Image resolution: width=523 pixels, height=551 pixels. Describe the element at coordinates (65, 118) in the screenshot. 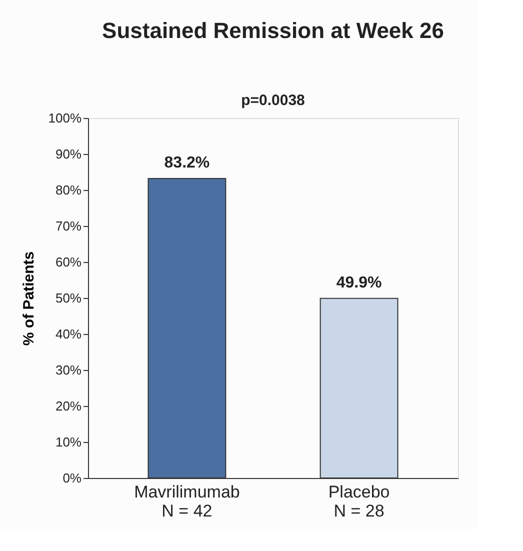

I see `y-tick-label: 100%` at that location.